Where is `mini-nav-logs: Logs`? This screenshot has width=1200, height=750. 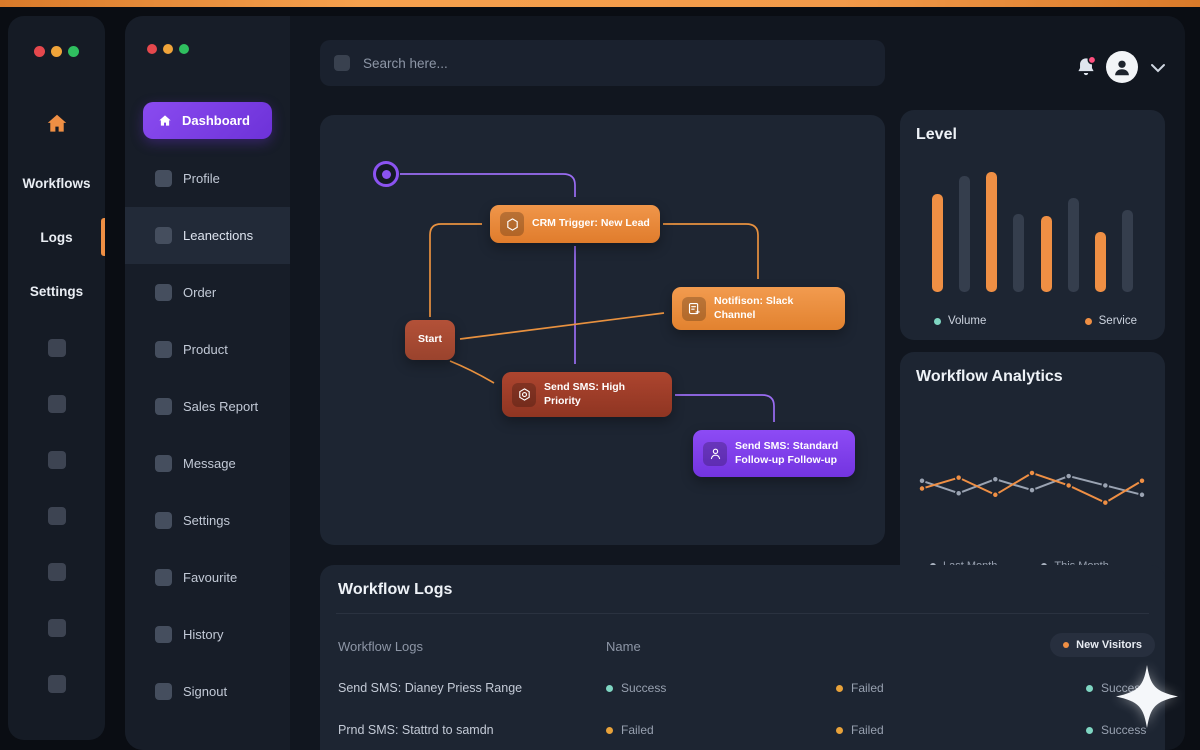 mini-nav-logs: Logs is located at coordinates (56, 237).